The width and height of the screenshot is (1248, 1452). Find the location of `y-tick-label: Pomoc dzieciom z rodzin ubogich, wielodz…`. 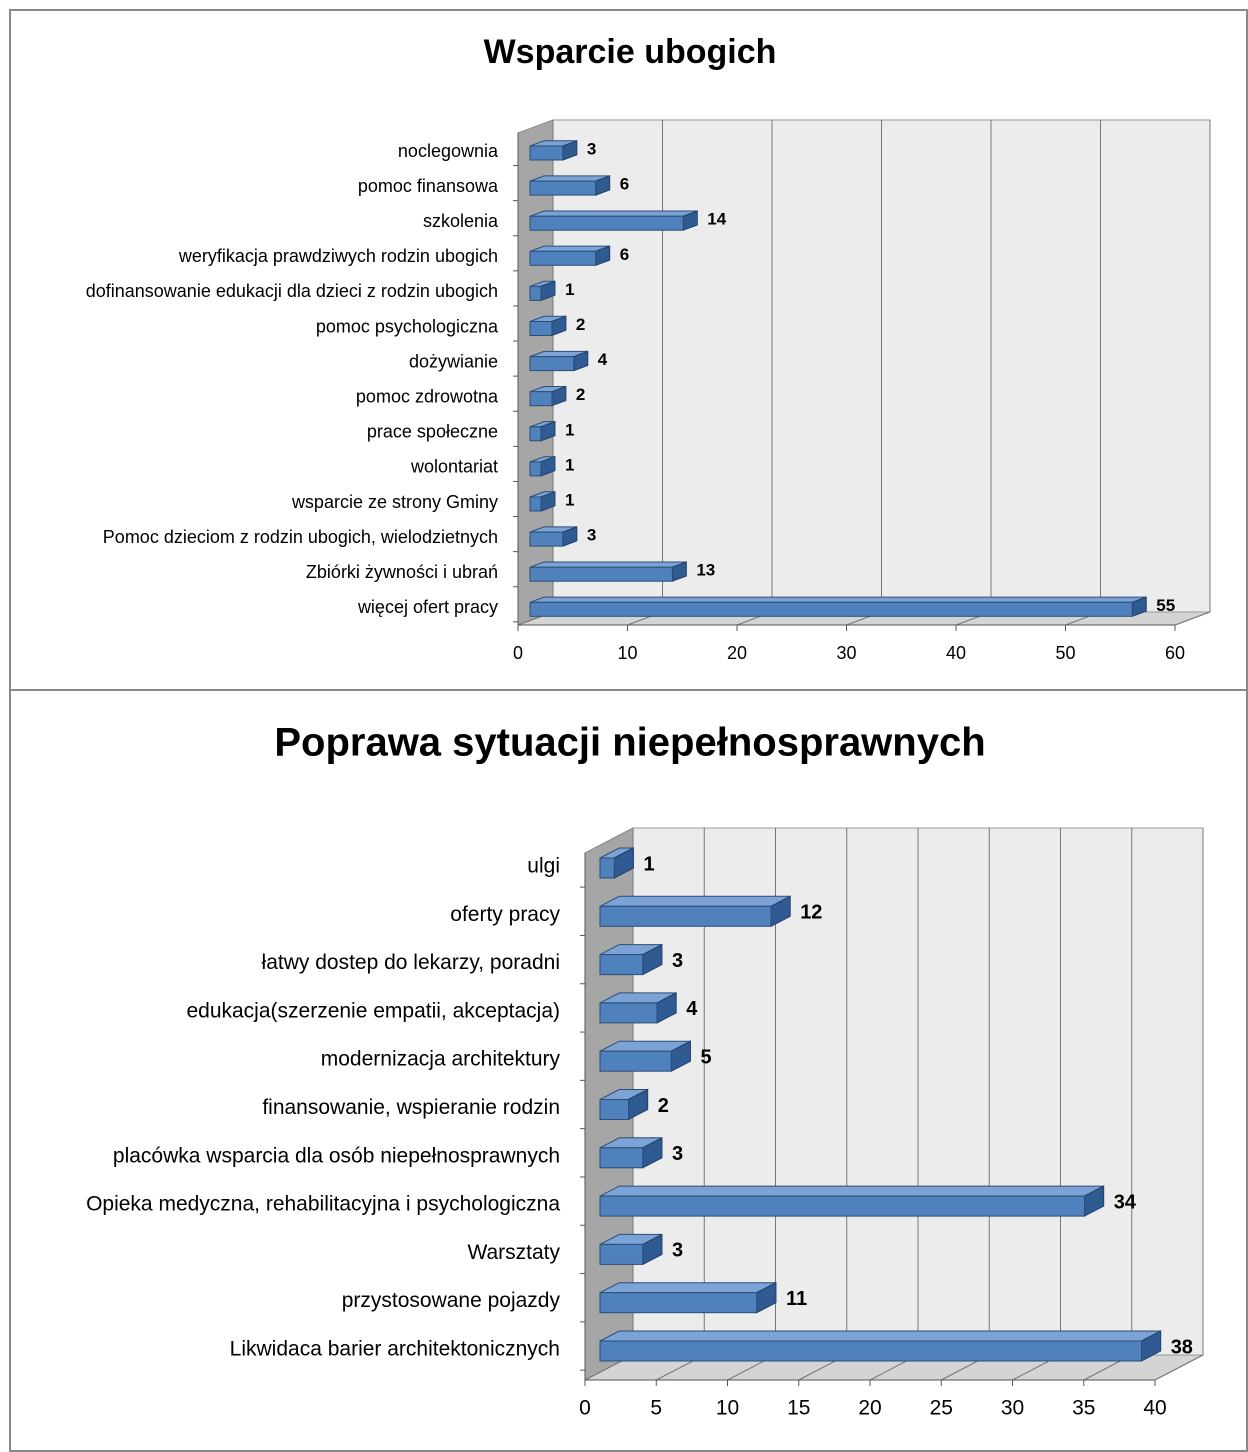

y-tick-label: Pomoc dzieciom z rodzin ubogich, wielodz… is located at coordinates (300, 537).